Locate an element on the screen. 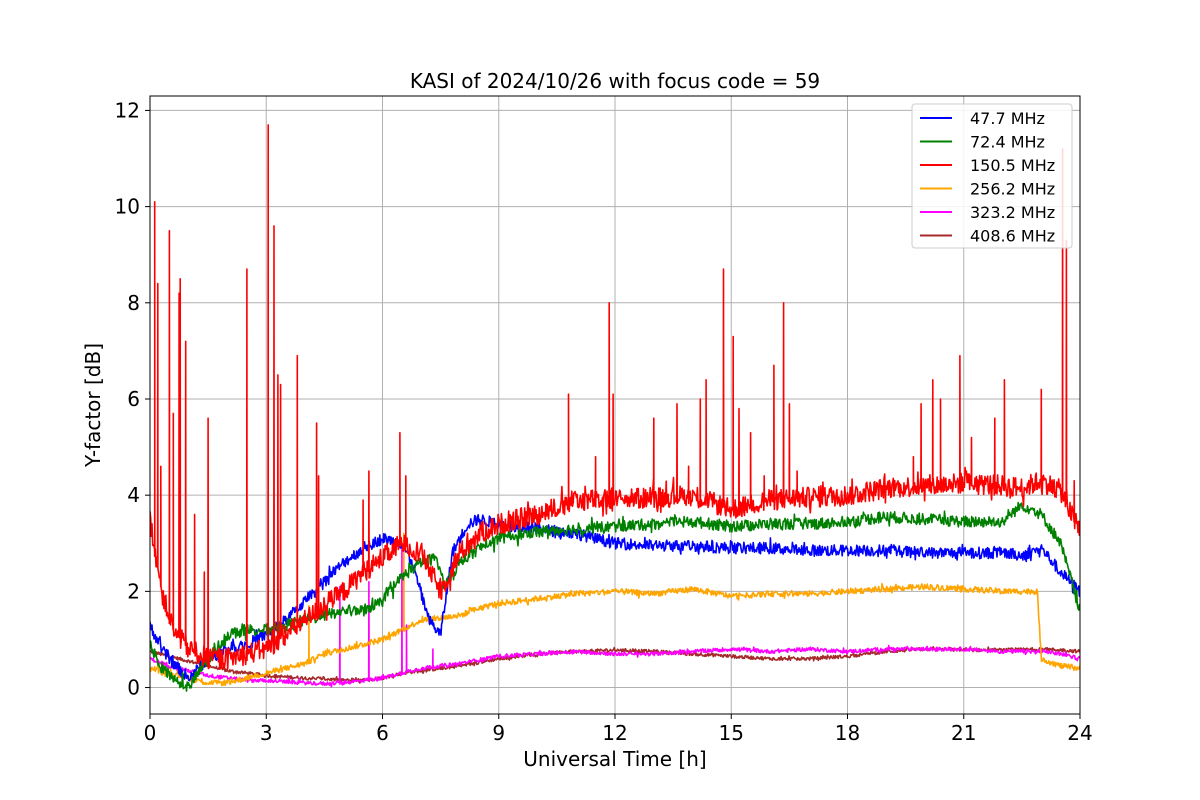  x-tick-label: 24 is located at coordinates (1079, 733).